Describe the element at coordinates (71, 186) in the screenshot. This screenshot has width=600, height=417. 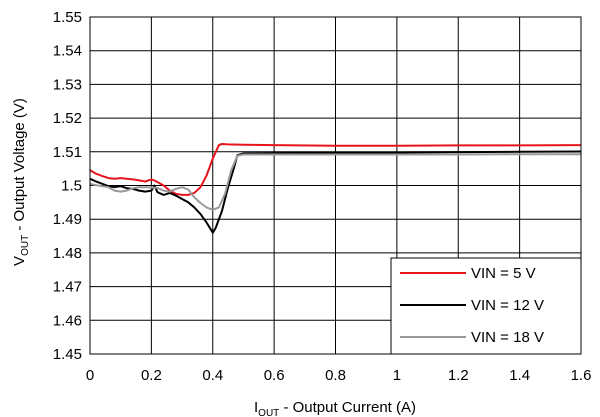
I see `y-tick-label: 1.5` at that location.